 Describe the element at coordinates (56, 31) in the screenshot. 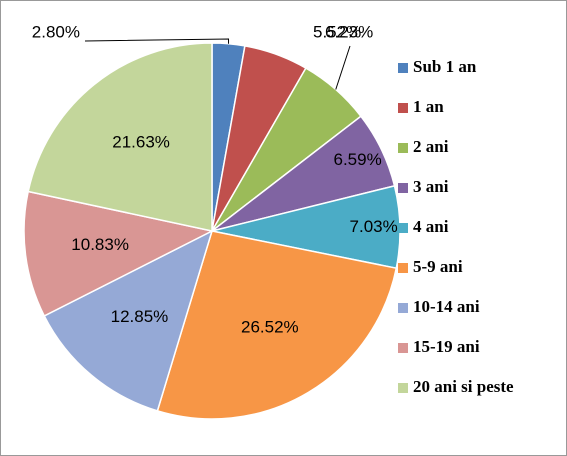

I see `data-label: 2.80%` at that location.